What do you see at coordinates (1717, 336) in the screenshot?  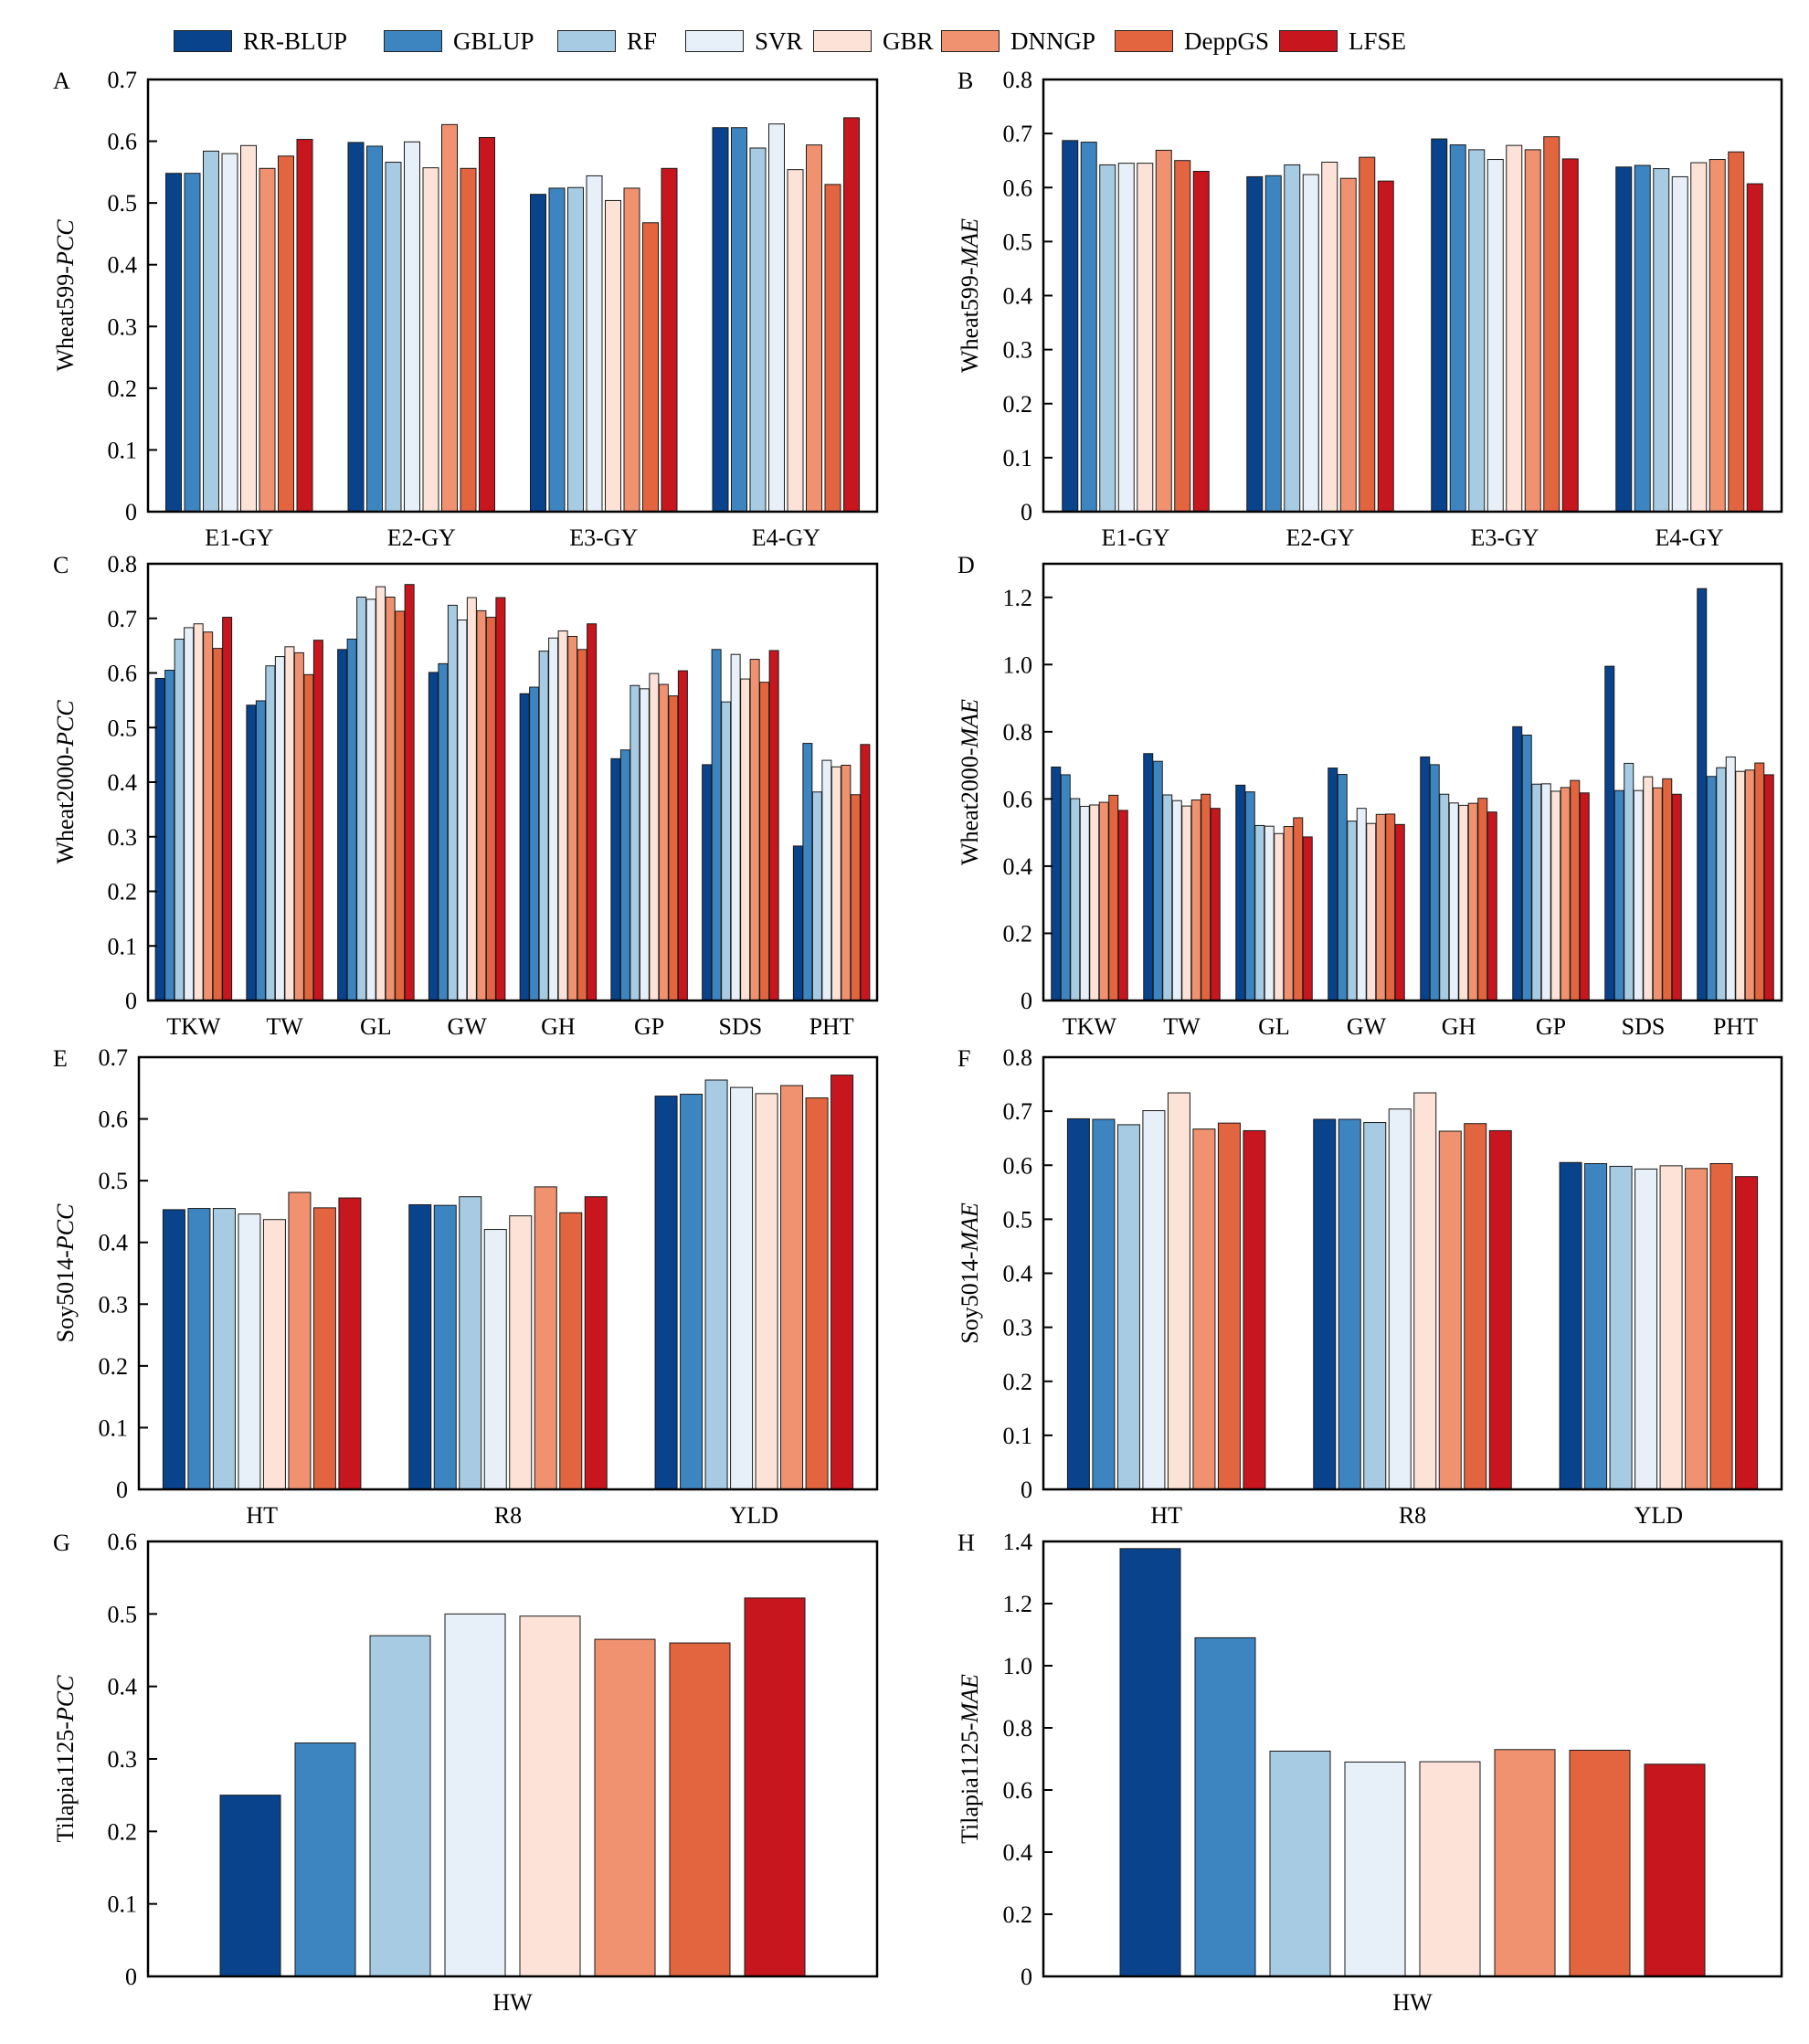 I see `bar-dnngp-e4-gy` at bounding box center [1717, 336].